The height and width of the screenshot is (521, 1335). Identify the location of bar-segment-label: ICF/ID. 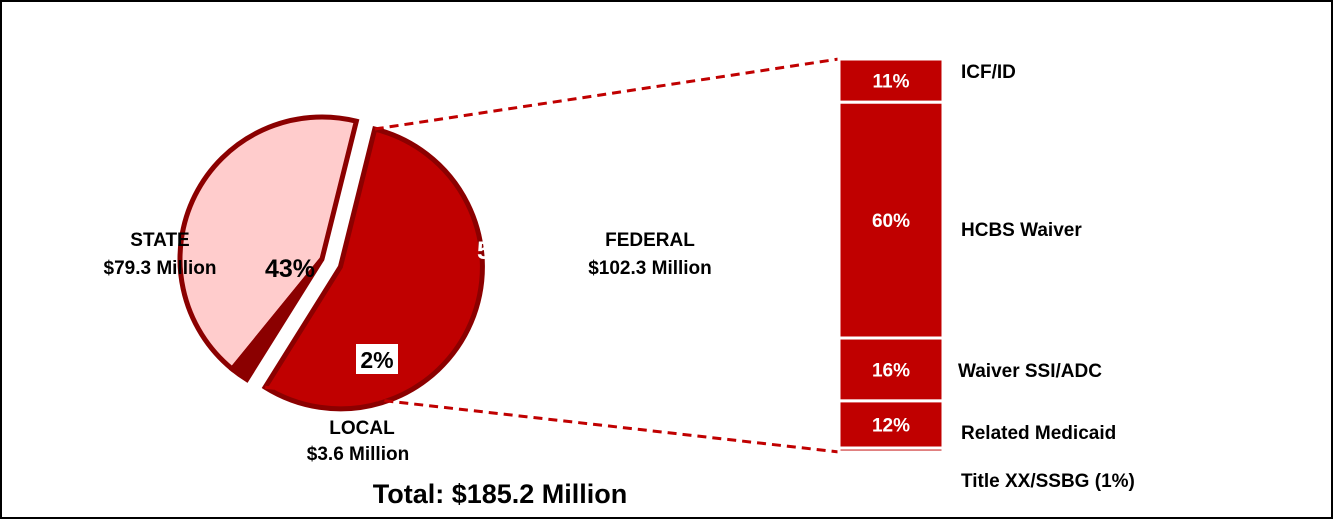
(988, 72).